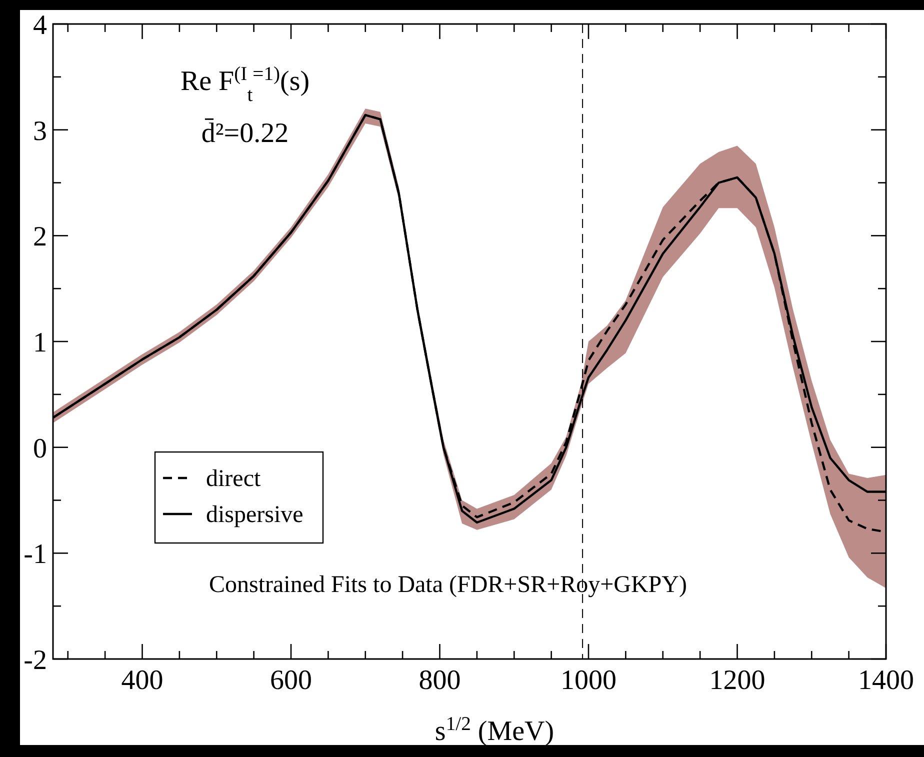 This screenshot has width=924, height=757. I want to click on x-tick-label: 1200, so click(737, 680).